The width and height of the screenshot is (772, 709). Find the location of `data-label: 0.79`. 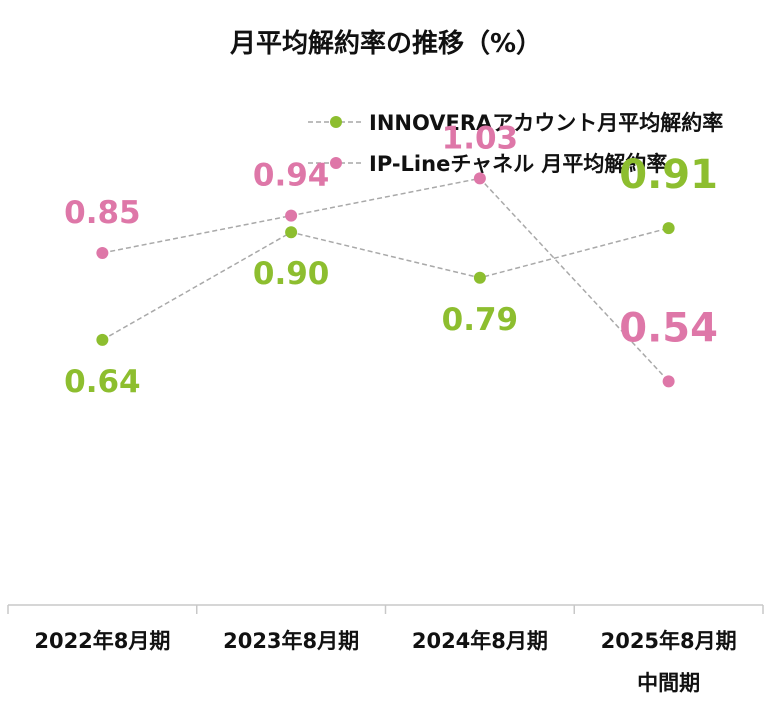

data-label: 0.79 is located at coordinates (480, 320).